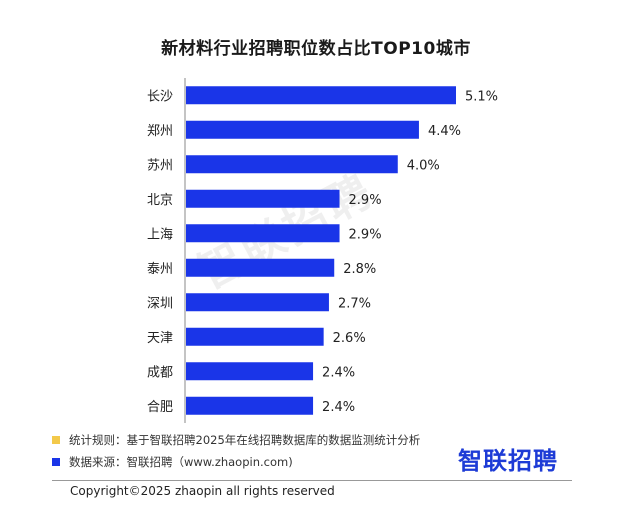 This screenshot has width=632, height=523. What do you see at coordinates (56, 440) in the screenshot?
I see `rule-legend-marker` at bounding box center [56, 440].